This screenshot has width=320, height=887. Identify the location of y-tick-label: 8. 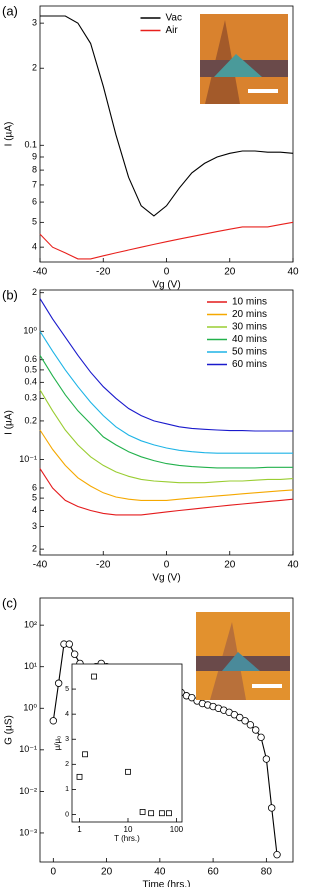
(34, 169).